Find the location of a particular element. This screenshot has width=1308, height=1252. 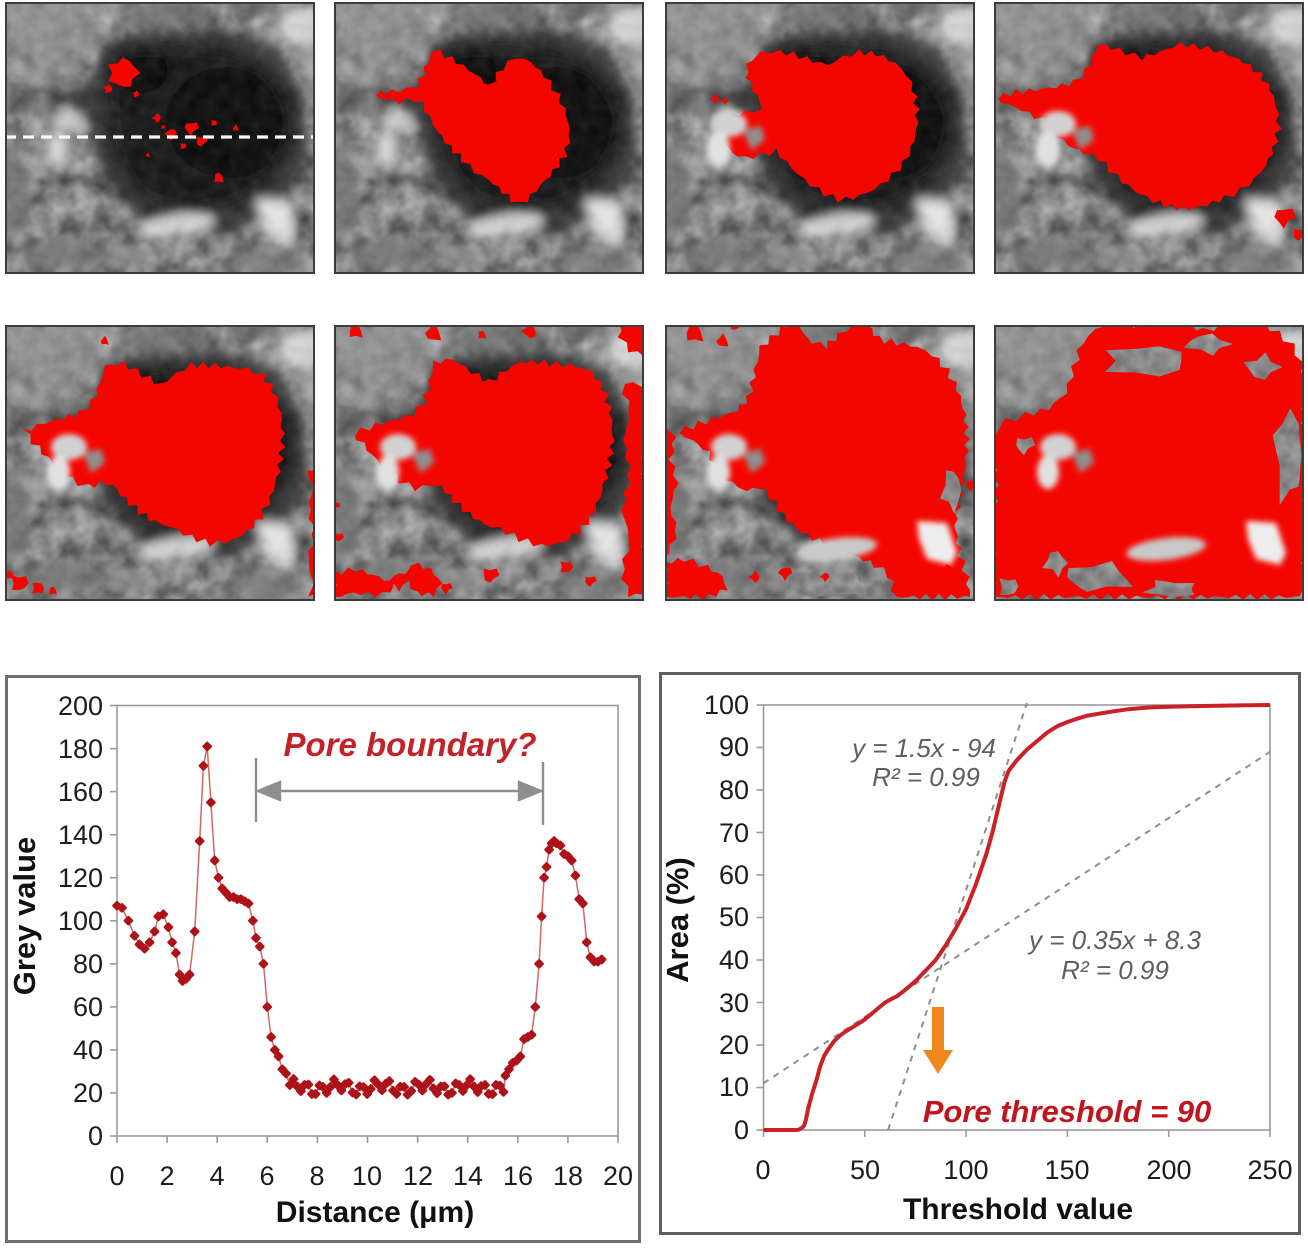

svg-text: Pore threshold = 90 is located at coordinates (1067, 1111).